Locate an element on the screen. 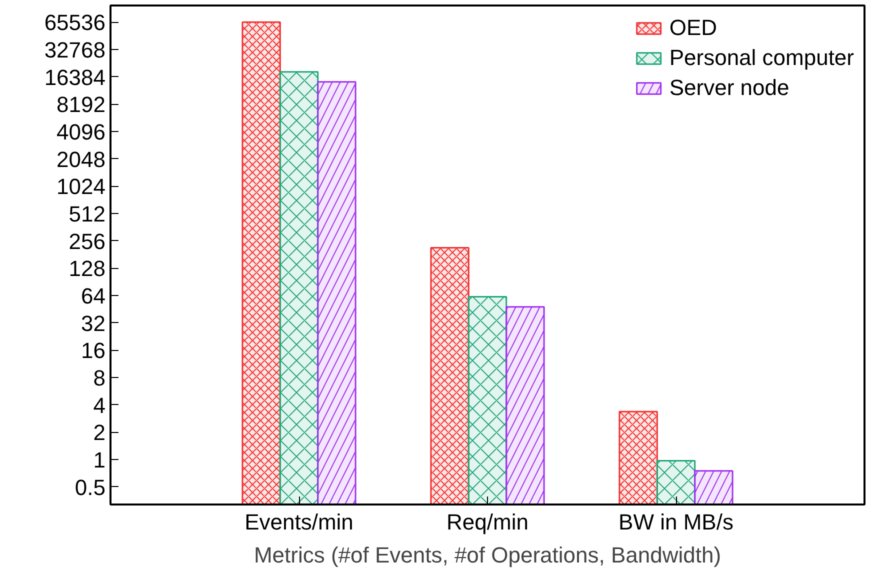 Image resolution: width=884 pixels, height=570 pixels. y-tick-label: 8 is located at coordinates (99, 378).